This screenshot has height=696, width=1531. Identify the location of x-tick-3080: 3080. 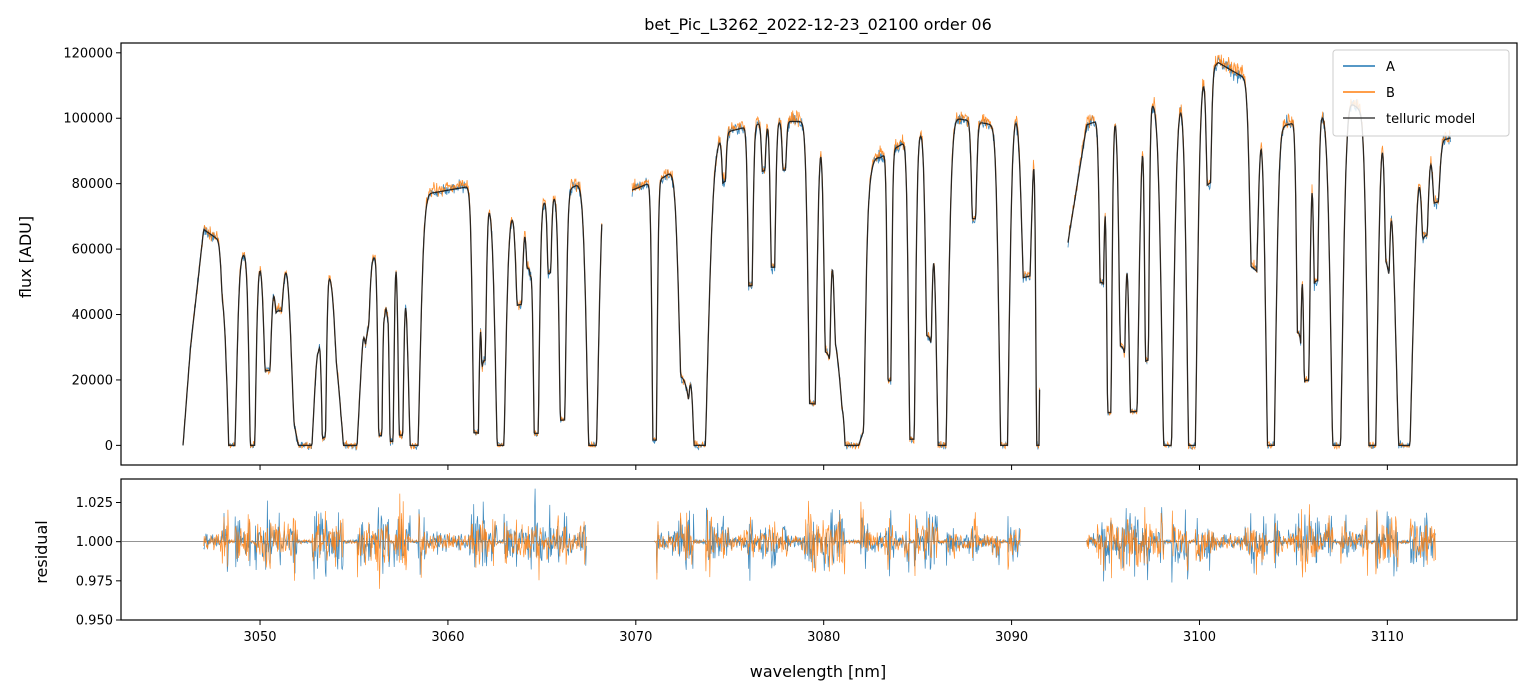
(823, 637).